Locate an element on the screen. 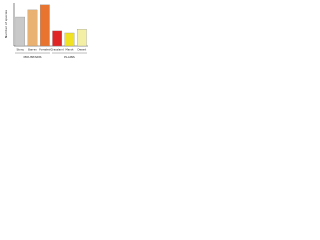  x-tick-label: Marsh is located at coordinates (70, 50).